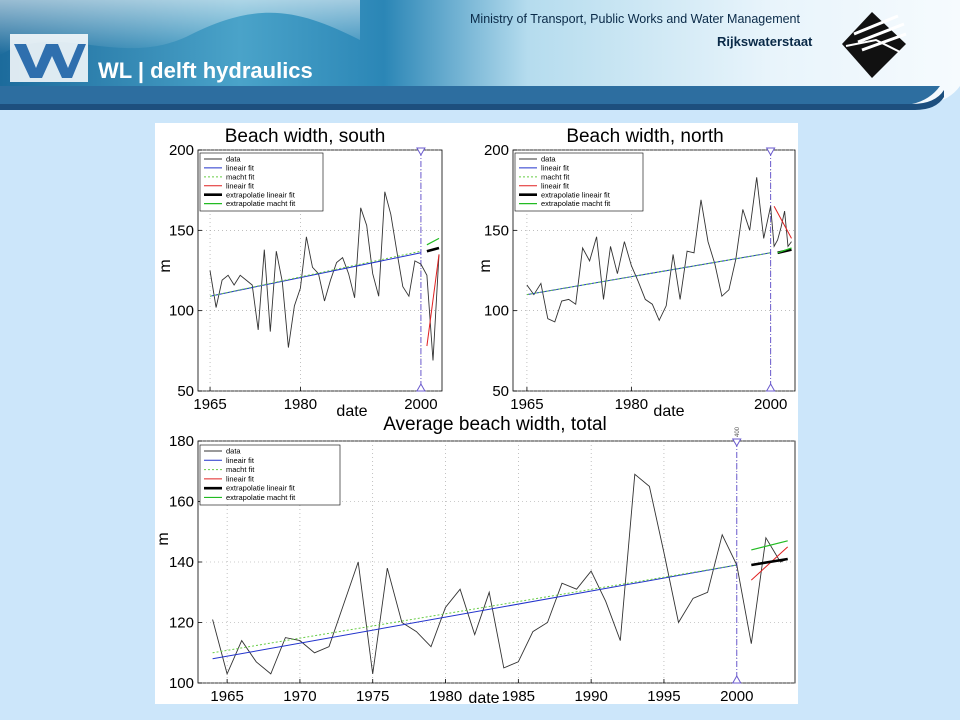 The height and width of the screenshot is (720, 960). What do you see at coordinates (874, 45) in the screenshot?
I see `rijkswaterstaat-logo-icon` at bounding box center [874, 45].